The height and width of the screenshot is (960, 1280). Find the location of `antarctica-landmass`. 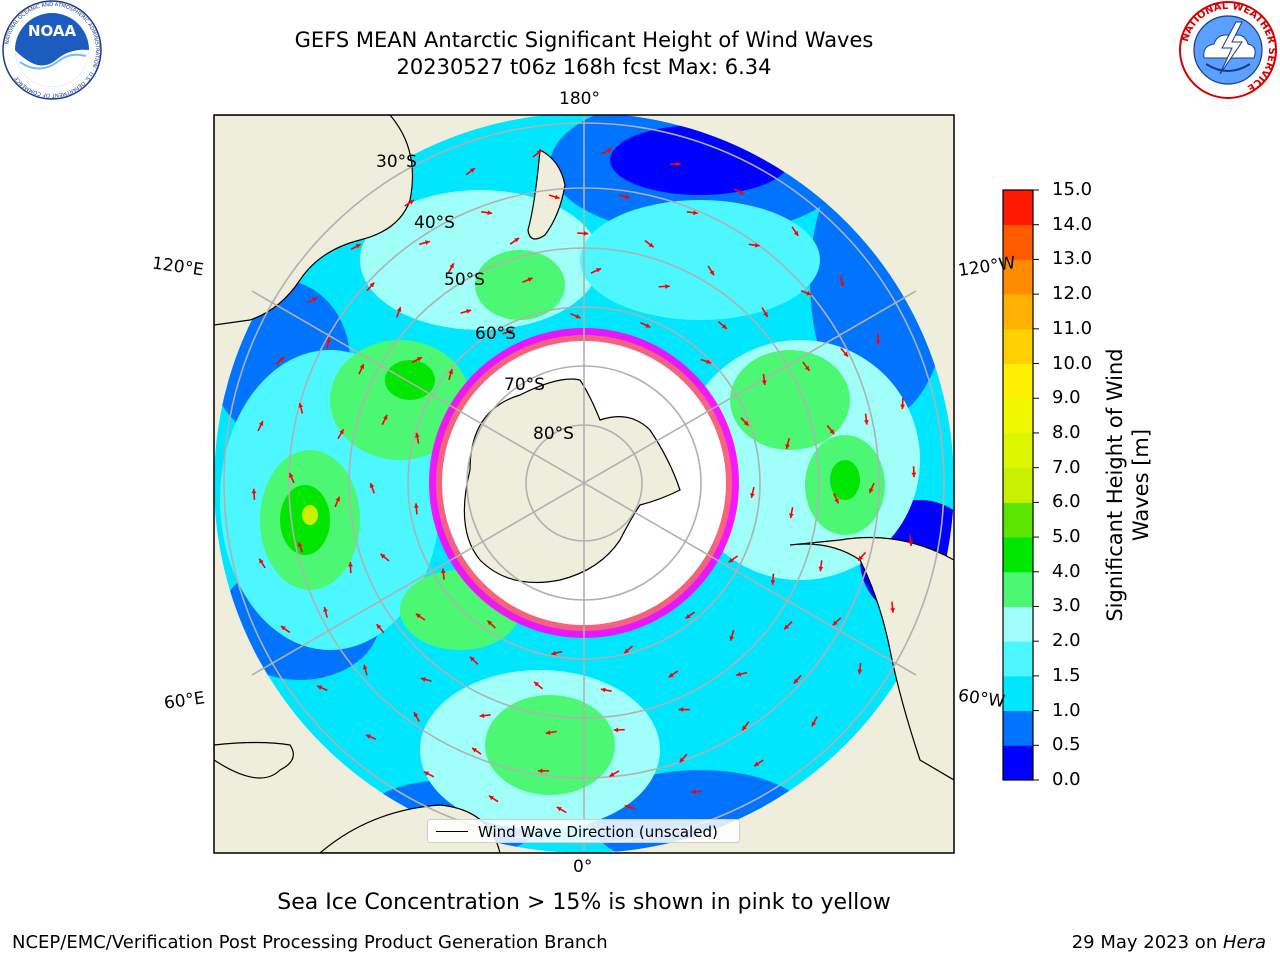

antarctica-landmass is located at coordinates (572, 481).